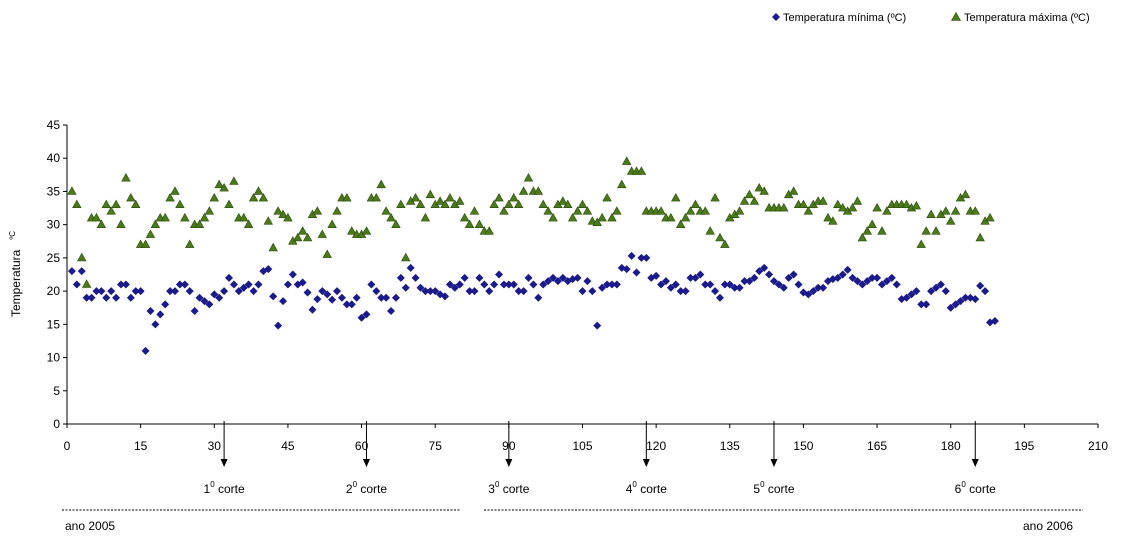  Describe the element at coordinates (773, 488) in the screenshot. I see `corte-label: 50 corte` at that location.